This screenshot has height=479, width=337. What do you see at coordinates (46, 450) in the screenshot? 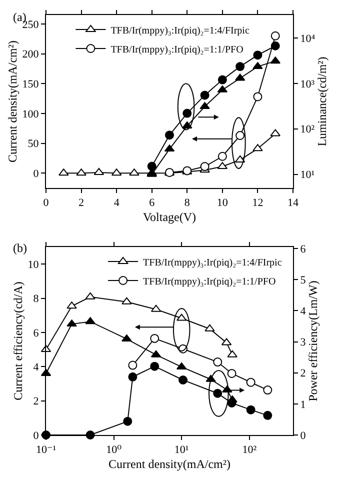
I see `x-tick-label: 10⁻¹` at bounding box center [46, 450].